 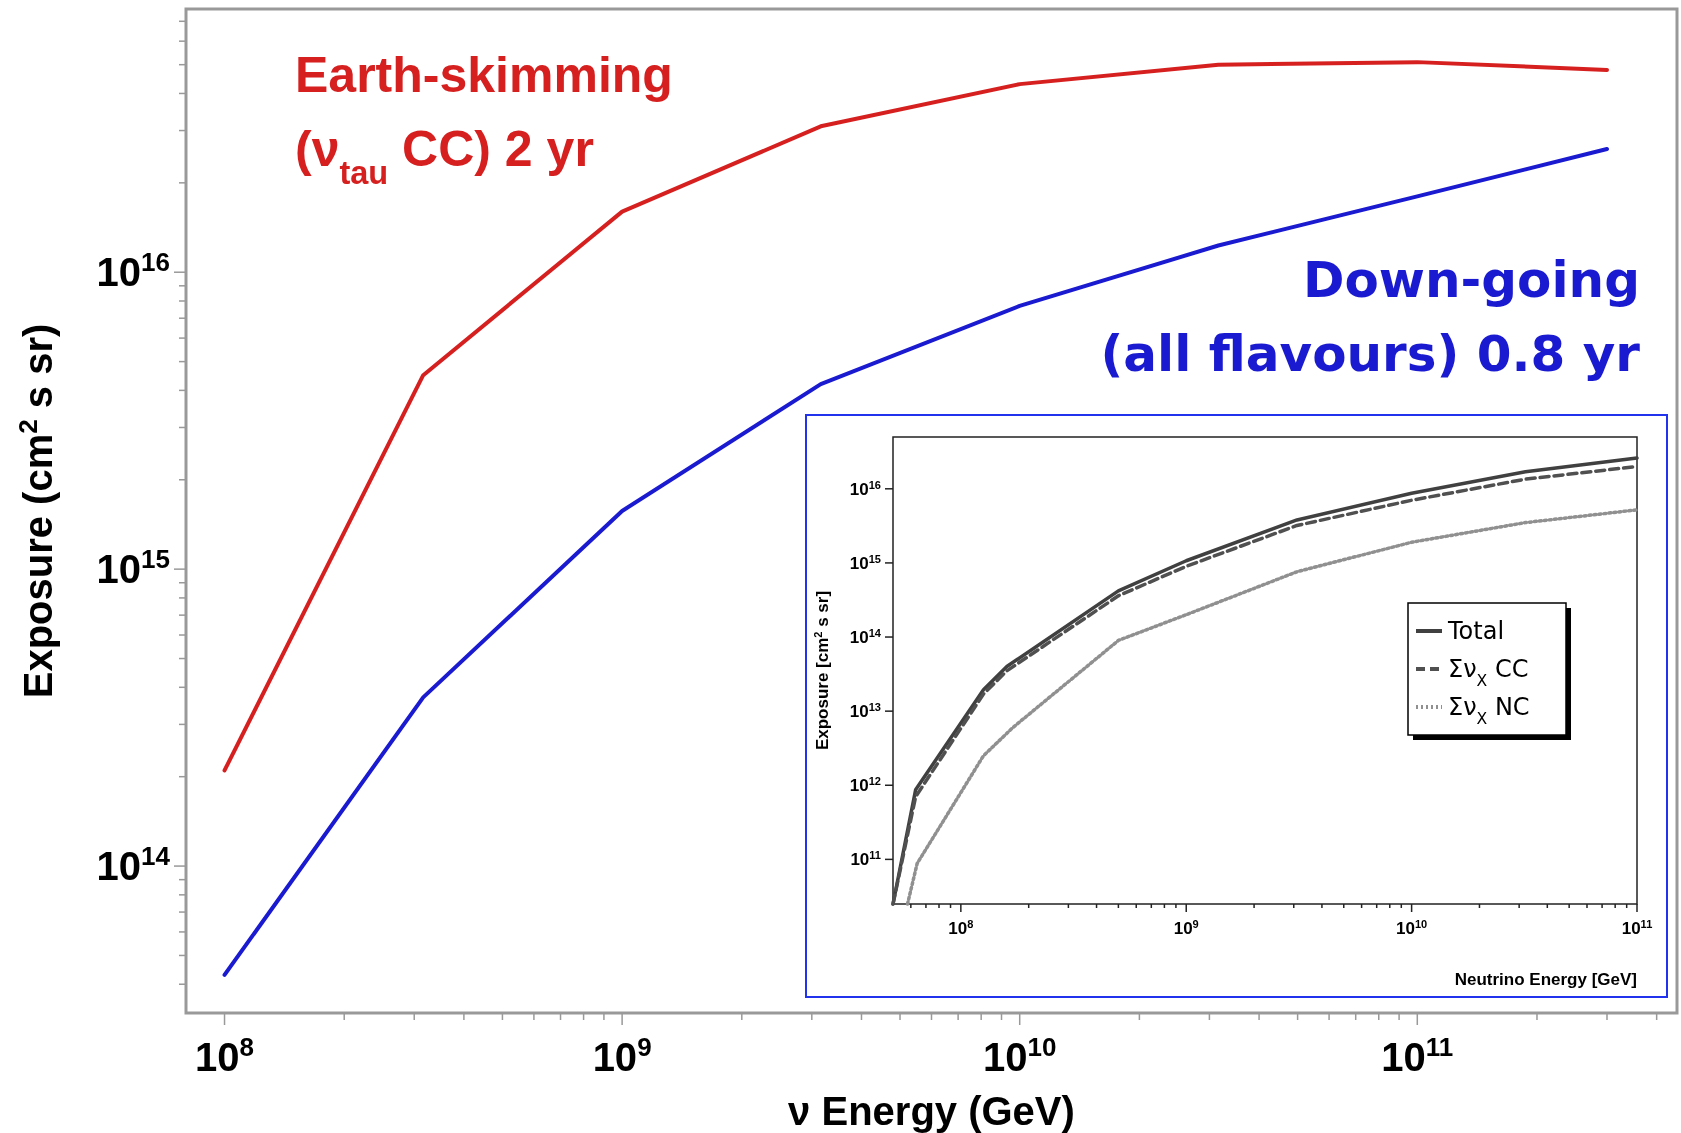 What do you see at coordinates (1545, 979) in the screenshot?
I see `x-axis-title: Neutrino Energy [GeV]` at bounding box center [1545, 979].